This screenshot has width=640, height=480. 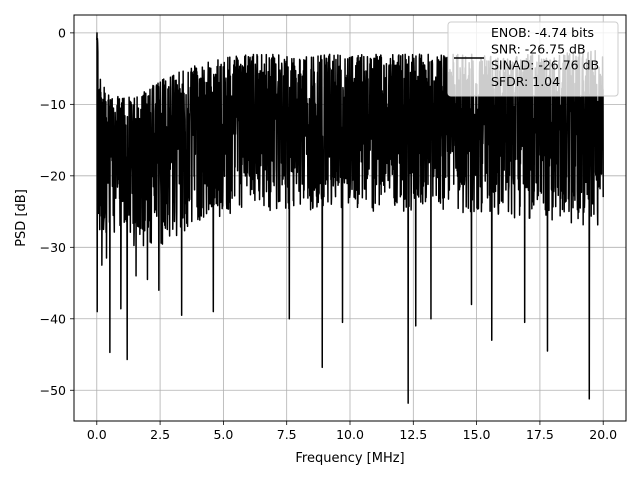 I want to click on y-tick-label: −30, so click(x=53, y=247).